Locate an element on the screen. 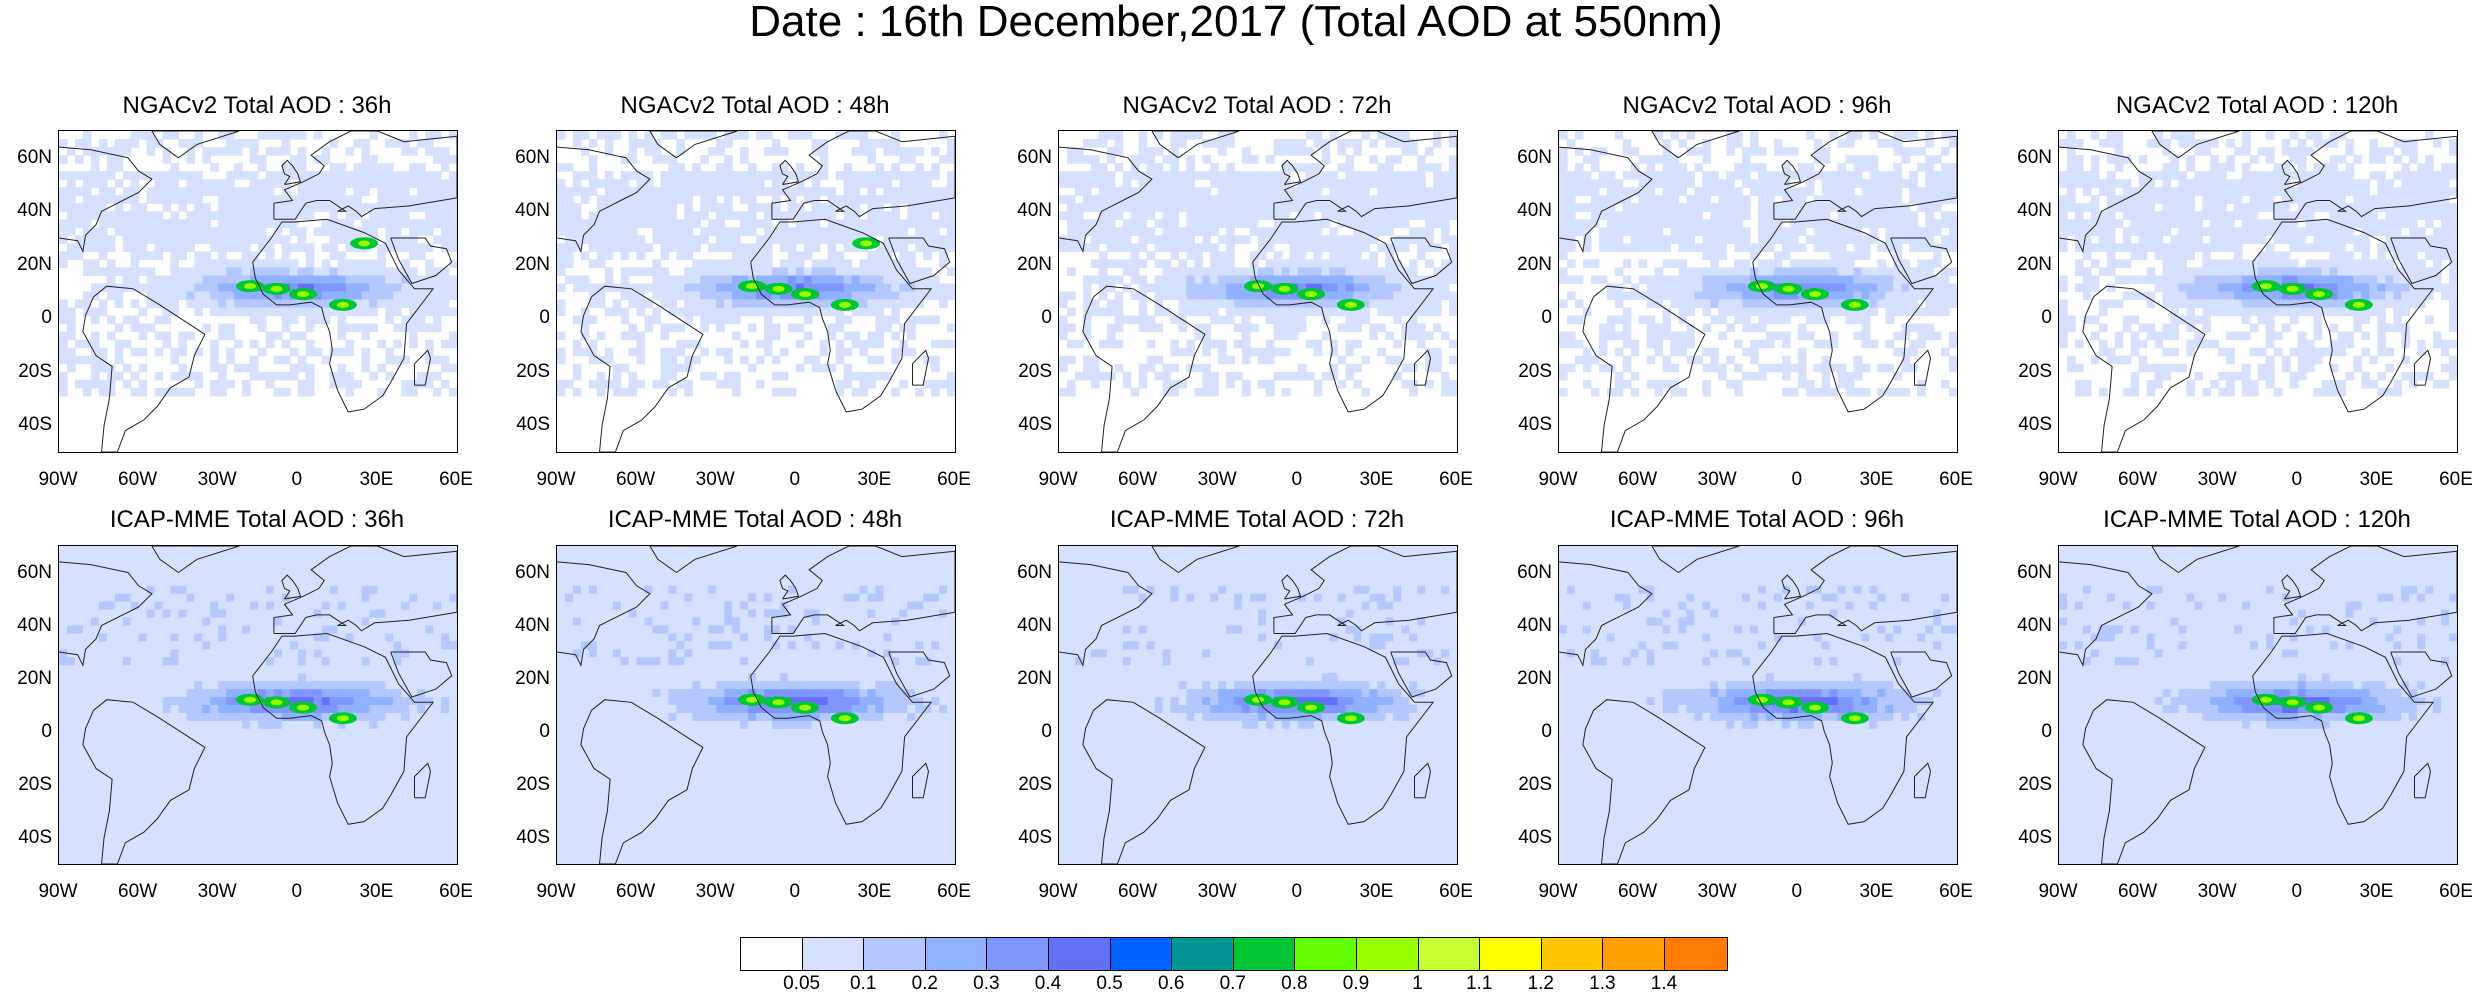  colorbar-label: 0.1 is located at coordinates (863, 983).